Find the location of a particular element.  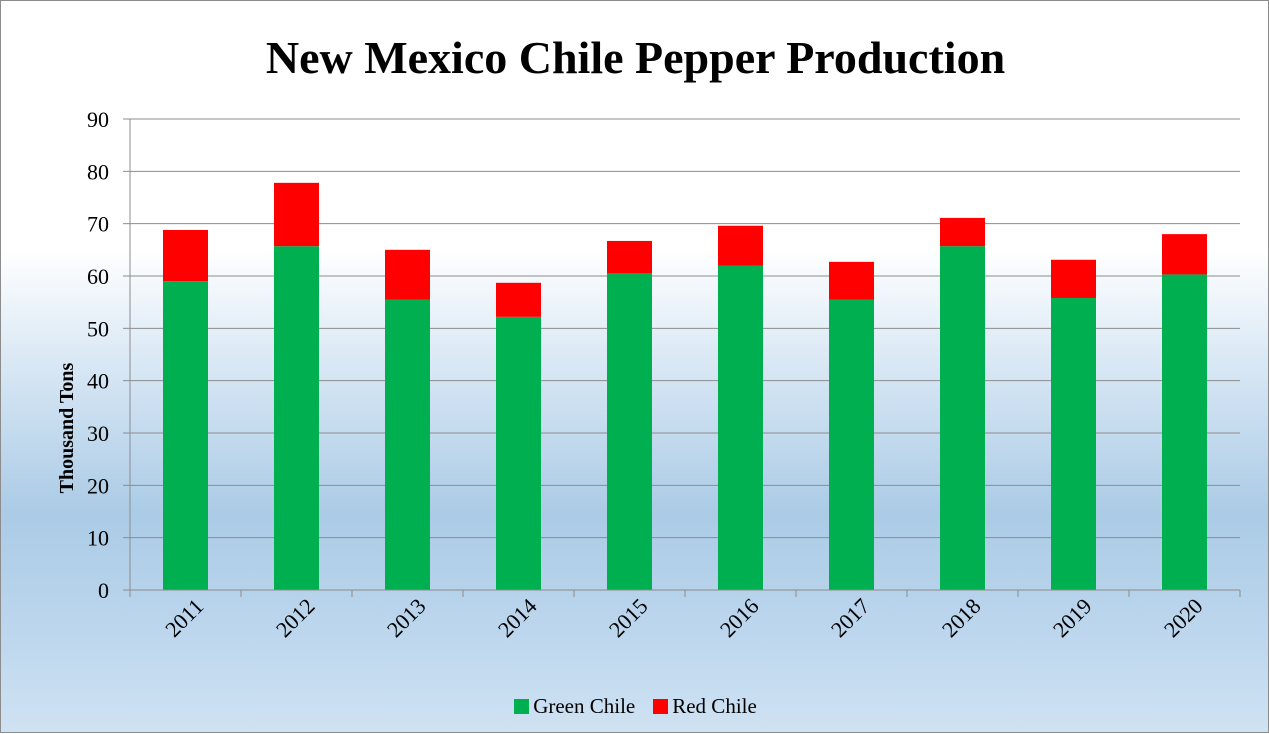

y-tick-label-40: 40 is located at coordinates (98, 381).